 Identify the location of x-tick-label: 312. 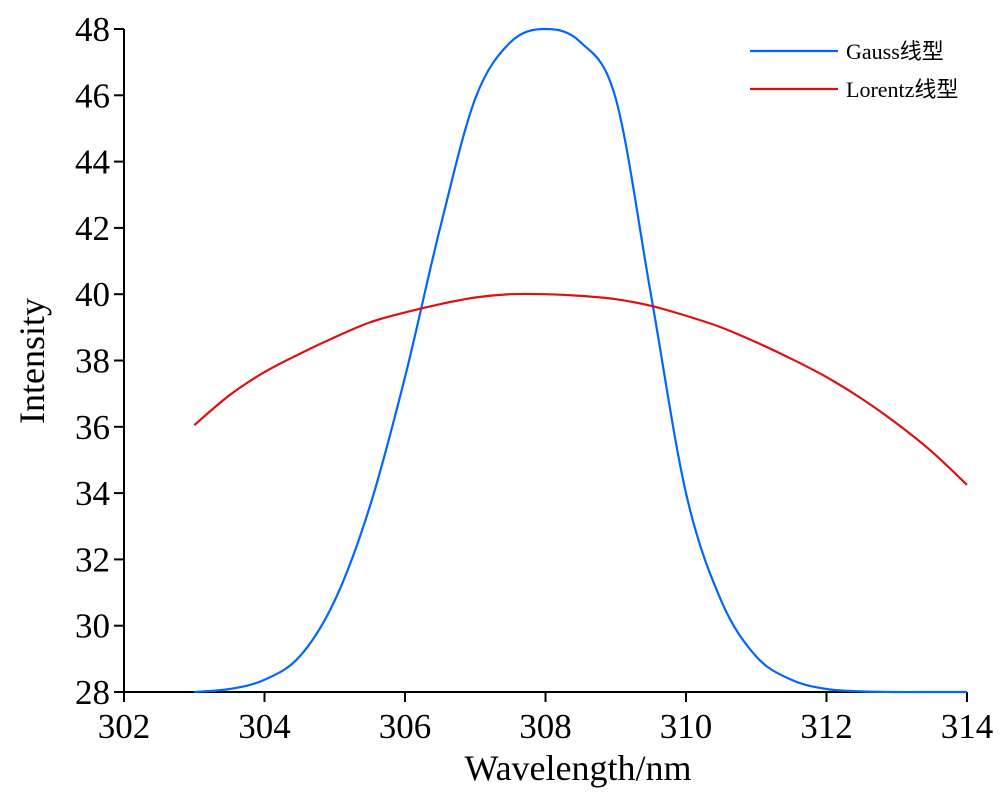
(826, 726).